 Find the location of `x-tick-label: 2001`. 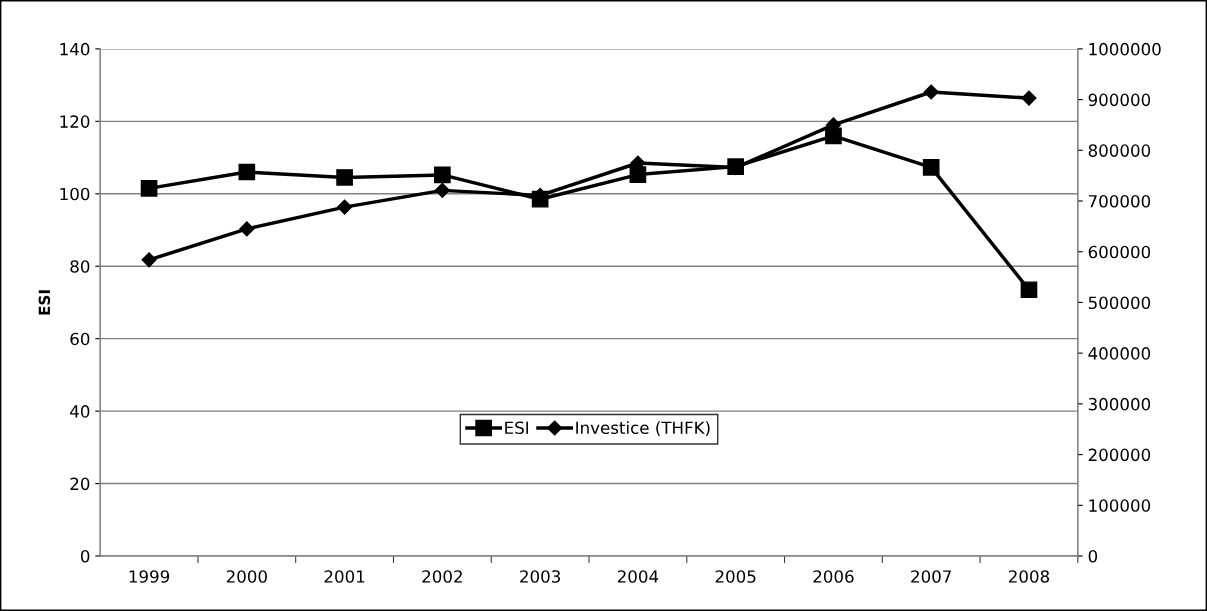

x-tick-label: 2001 is located at coordinates (344, 576).